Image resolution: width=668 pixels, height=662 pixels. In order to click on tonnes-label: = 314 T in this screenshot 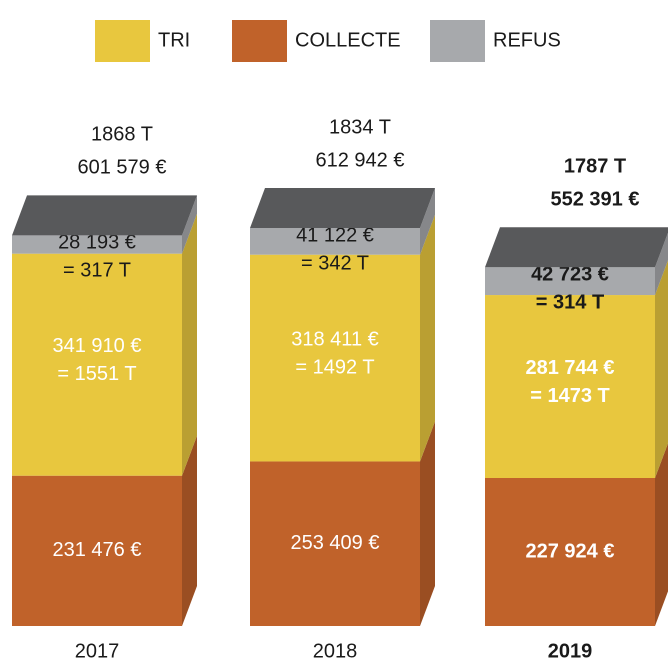, I will do `click(570, 303)`.